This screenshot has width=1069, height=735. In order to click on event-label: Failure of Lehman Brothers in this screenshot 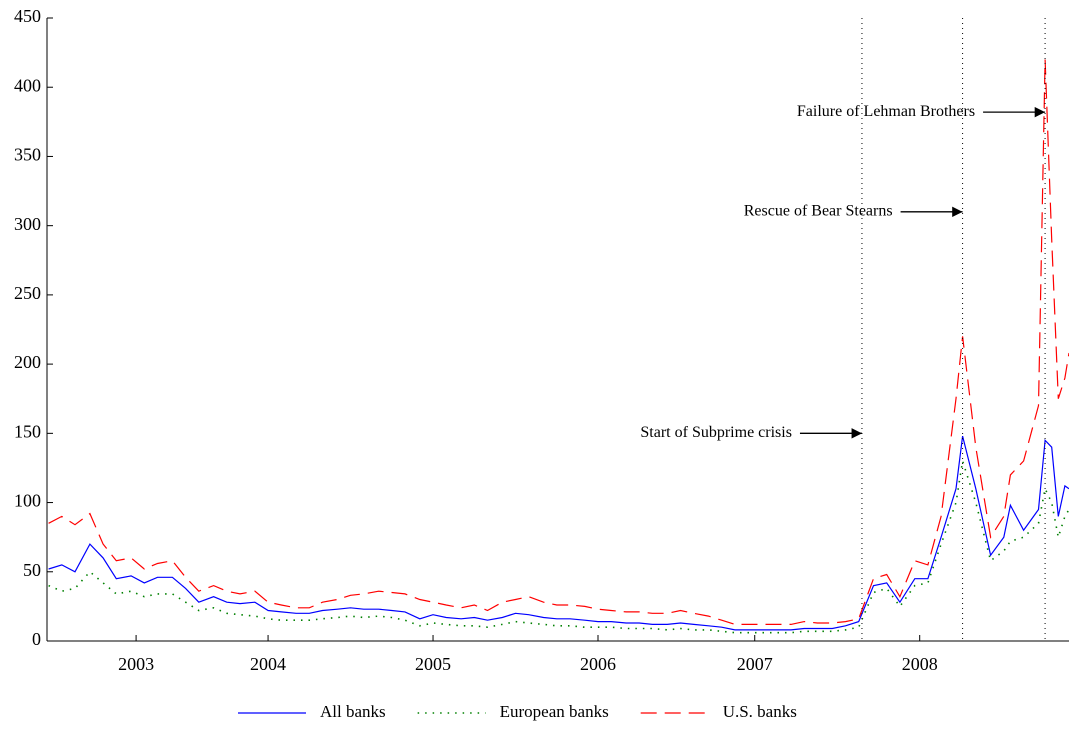, I will do `click(886, 111)`.